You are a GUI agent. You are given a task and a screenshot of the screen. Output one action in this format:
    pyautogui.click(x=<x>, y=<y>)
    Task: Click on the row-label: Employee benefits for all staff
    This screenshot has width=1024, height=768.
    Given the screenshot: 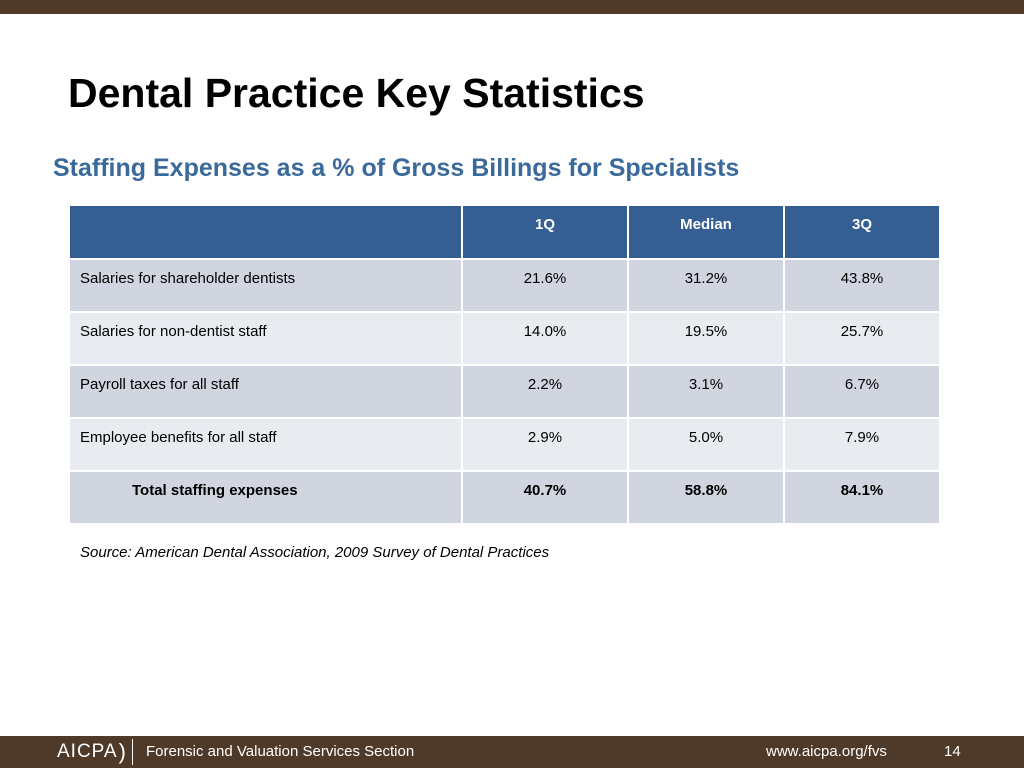 What is the action you would take?
    pyautogui.click(x=265, y=444)
    